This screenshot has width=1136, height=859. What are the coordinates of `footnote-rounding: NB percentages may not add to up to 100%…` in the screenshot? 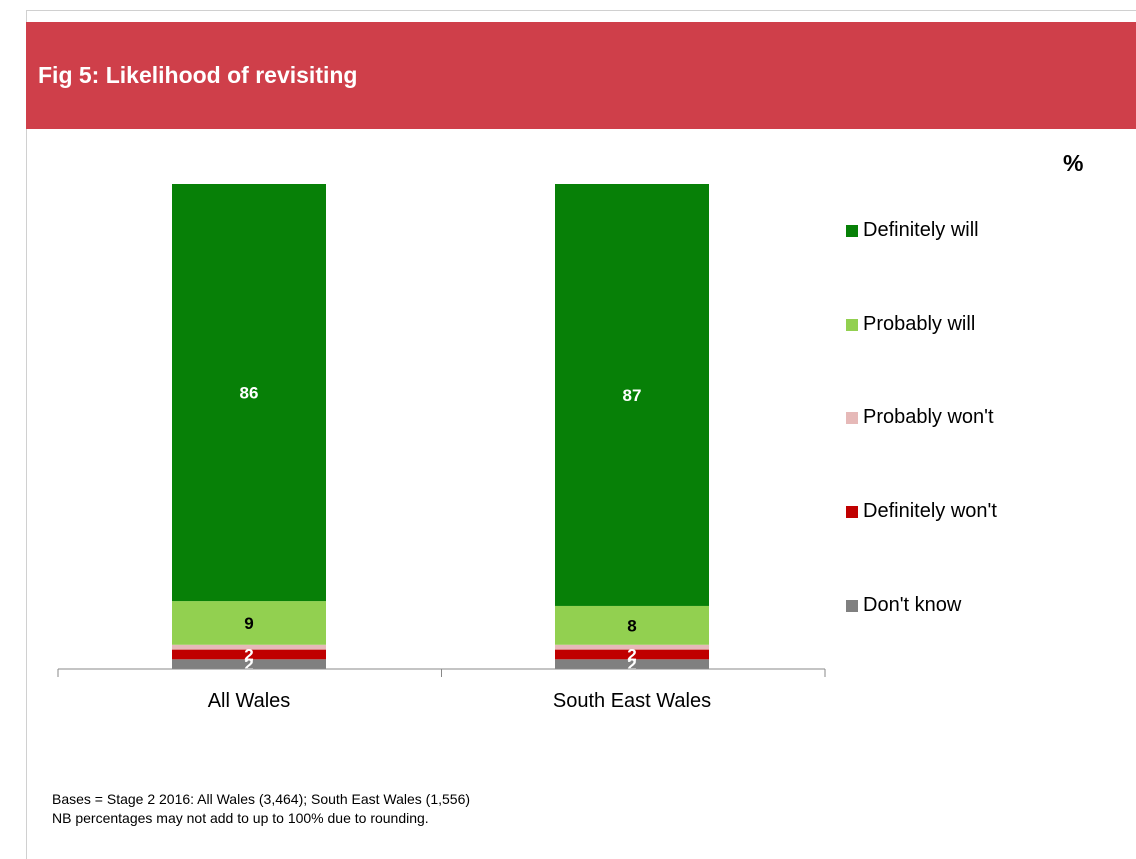 It's located at (240, 818).